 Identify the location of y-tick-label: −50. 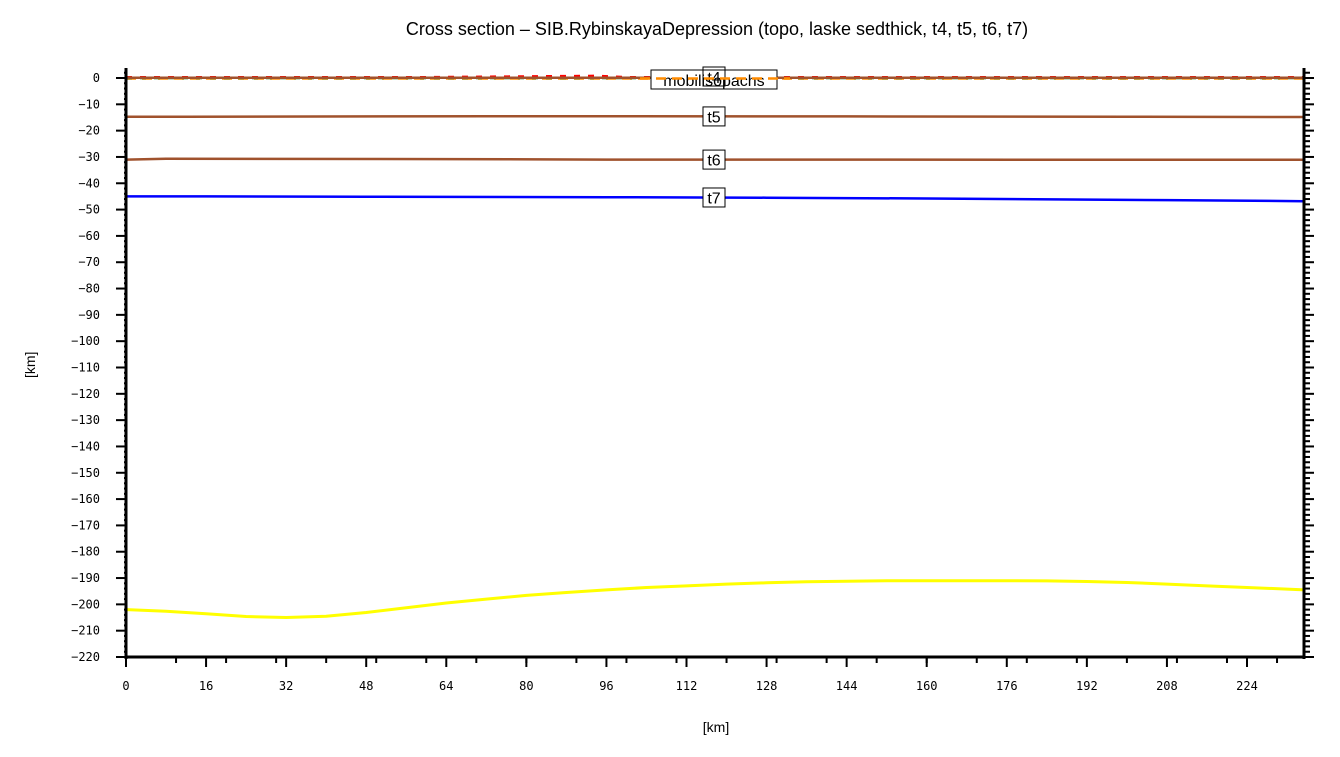
(89, 210).